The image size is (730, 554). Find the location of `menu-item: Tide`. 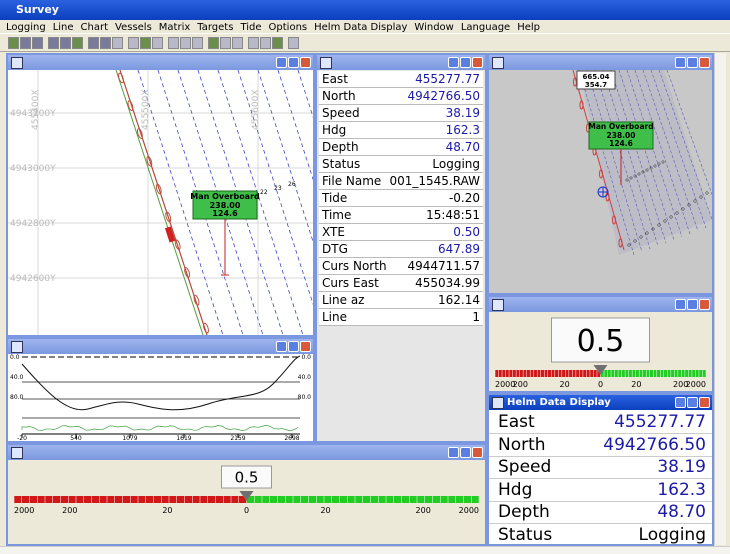

menu-item: Tide is located at coordinates (251, 27).